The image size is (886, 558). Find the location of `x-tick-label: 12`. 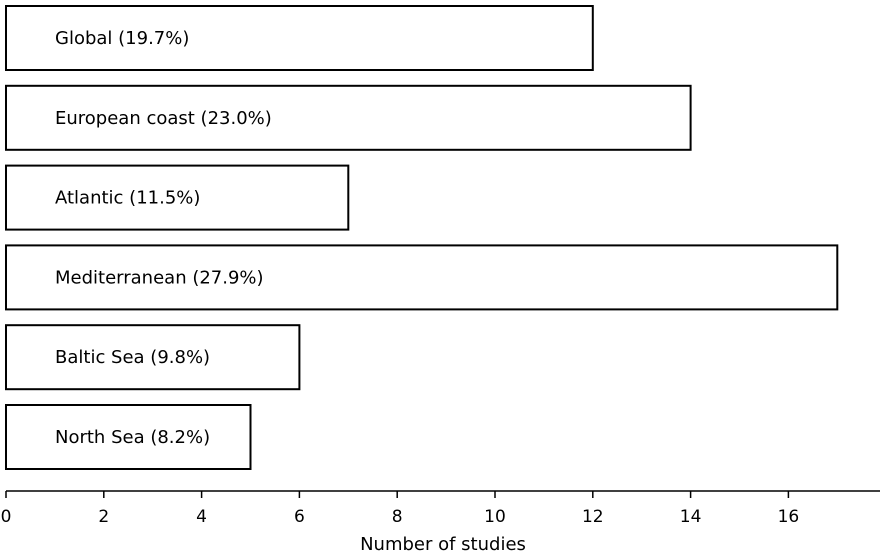

x-tick-label: 12 is located at coordinates (593, 517).